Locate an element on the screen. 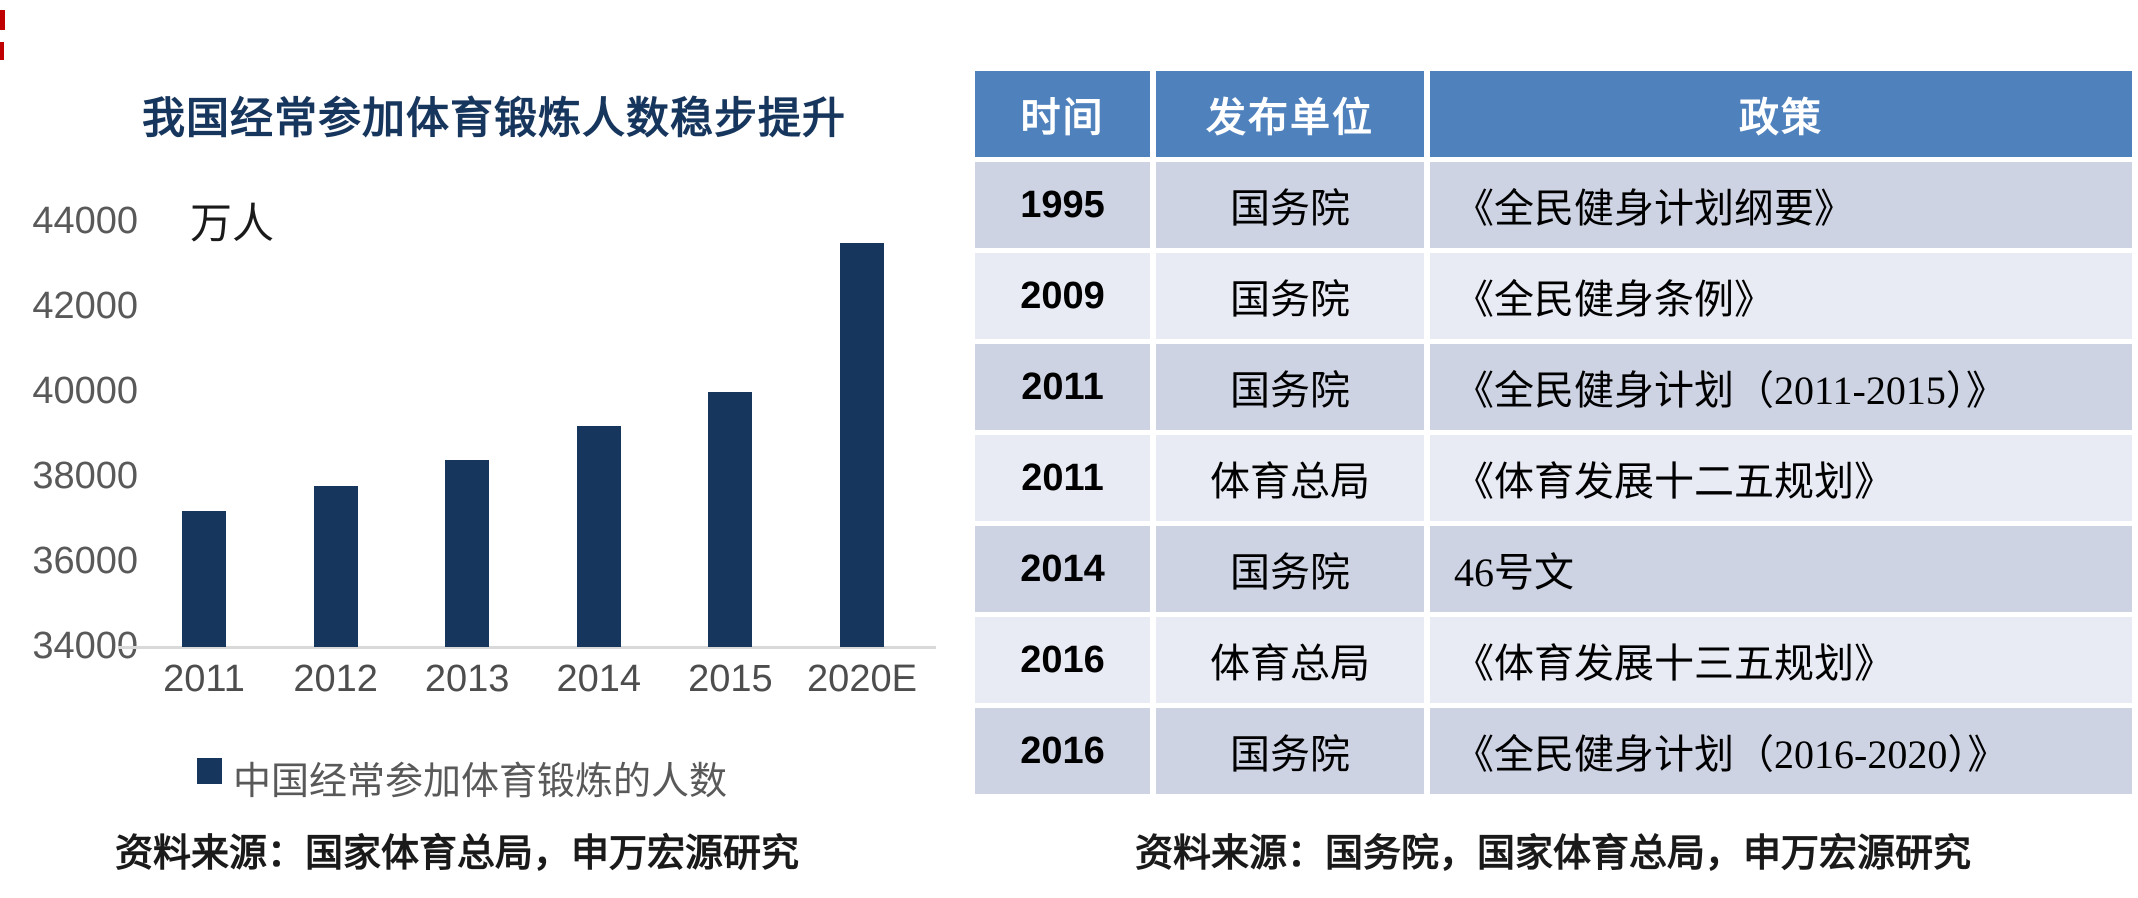  x-tick-label: 2014 is located at coordinates (599, 679).